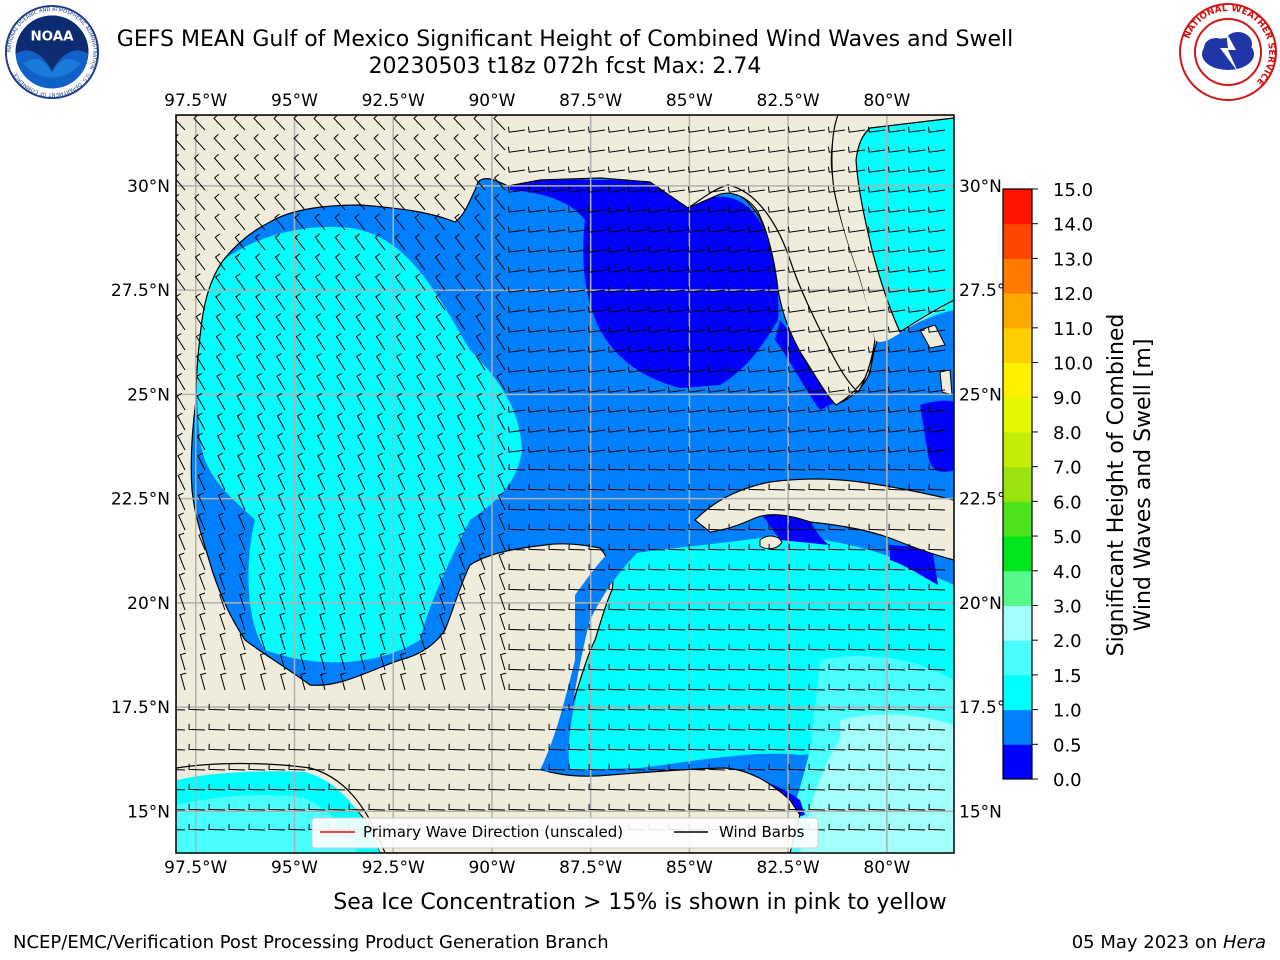  I want to click on colorbar-segment, so click(1017, 484).